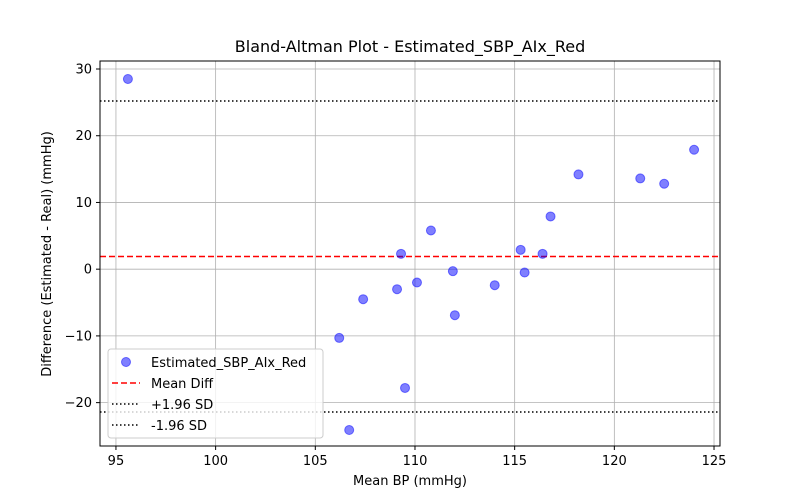 Image resolution: width=800 pixels, height=500 pixels. I want to click on y-tick-label: 30, so click(83, 70).